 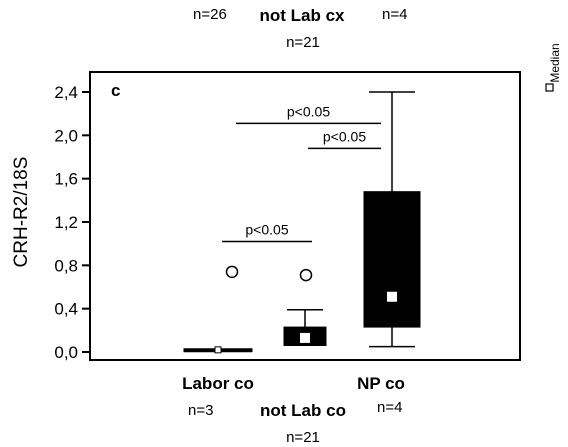 What do you see at coordinates (21, 212) in the screenshot?
I see `y-axis-title: CRH-R2/18S` at bounding box center [21, 212].